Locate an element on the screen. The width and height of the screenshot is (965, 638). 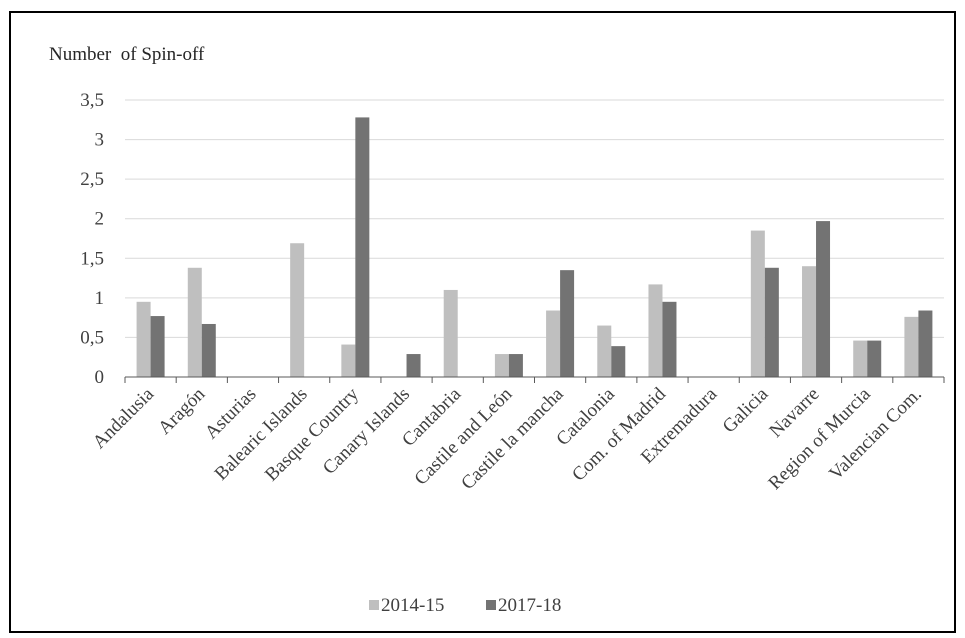
y-tick-labels: 0 0,5 1 1,5 2 2,5 3 3,5 is located at coordinates (92, 239).